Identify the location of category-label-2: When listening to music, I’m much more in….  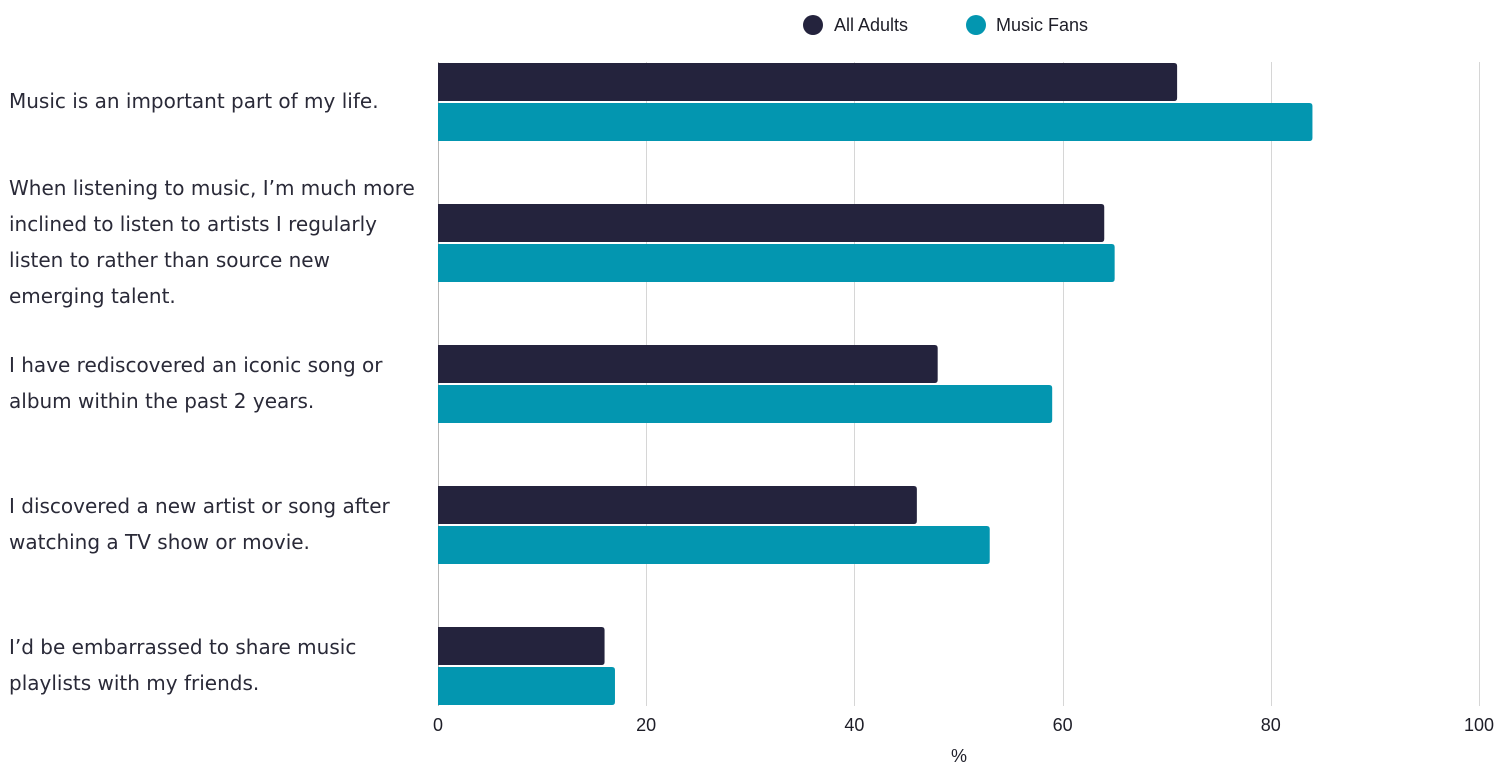
(212, 242).